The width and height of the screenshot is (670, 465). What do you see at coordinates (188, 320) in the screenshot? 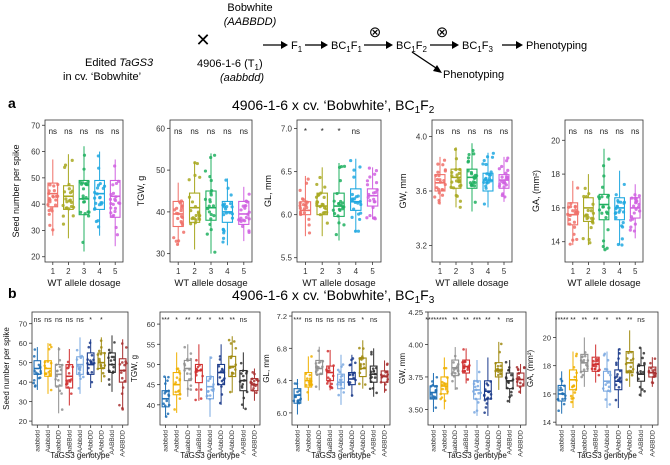
I see `significance-label: **` at bounding box center [188, 320].